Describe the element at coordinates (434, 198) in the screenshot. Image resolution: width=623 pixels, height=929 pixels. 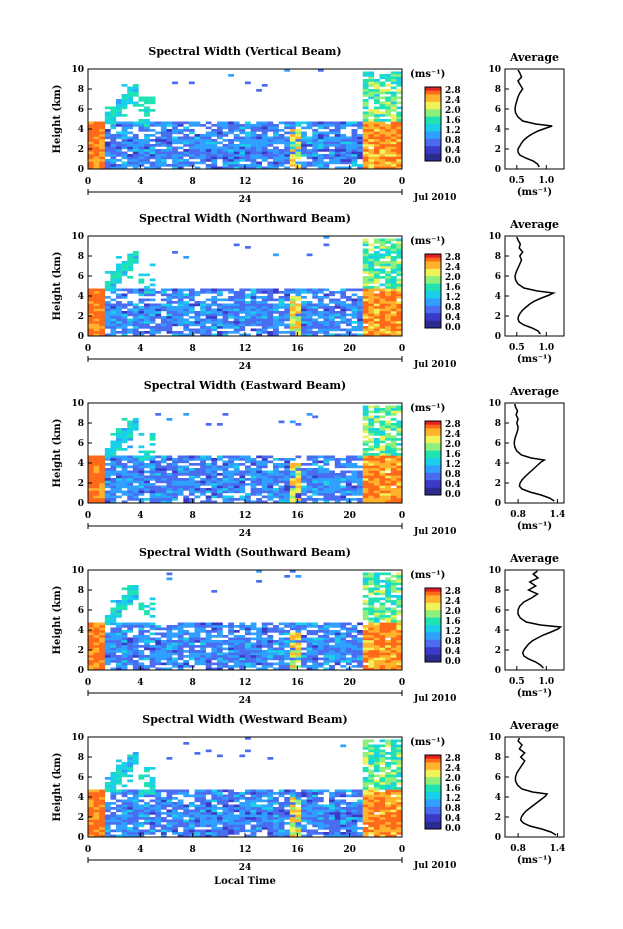
I see `date-label: Jul 2010` at that location.